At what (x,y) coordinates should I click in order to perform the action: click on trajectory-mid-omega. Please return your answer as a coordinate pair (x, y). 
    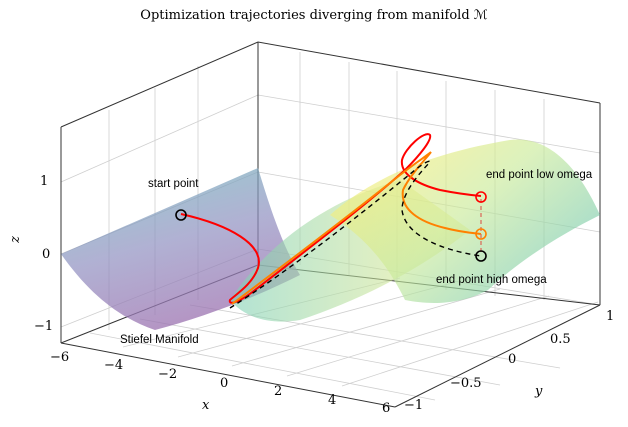
    Looking at the image, I should click on (356, 228).